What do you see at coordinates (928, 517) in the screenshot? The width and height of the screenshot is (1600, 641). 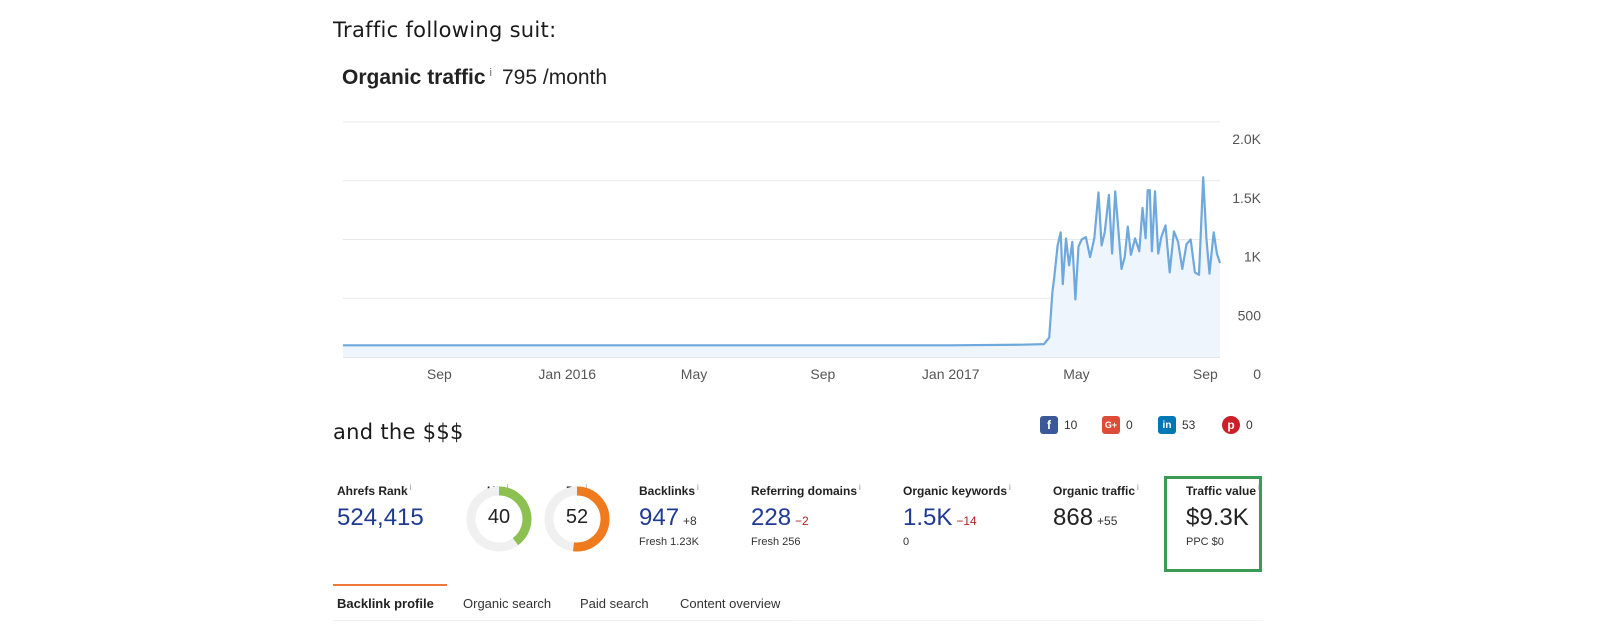 I see `organic-keywords-value: 1.5K` at bounding box center [928, 517].